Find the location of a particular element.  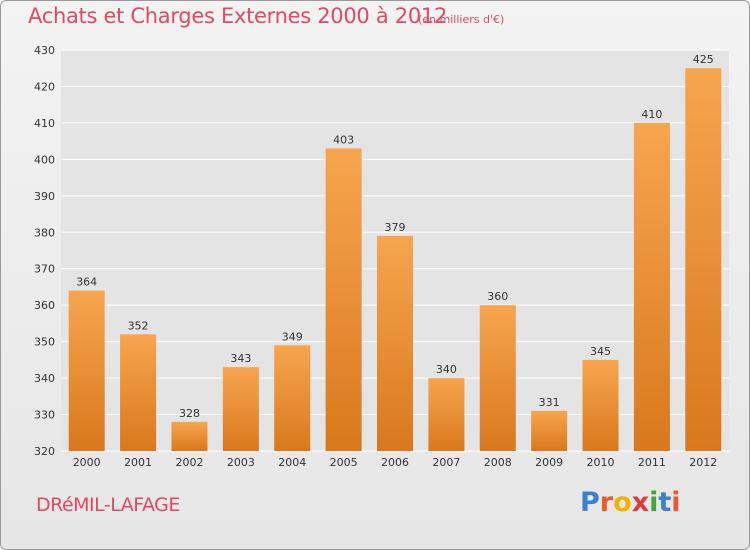

y-tick-label: 390 is located at coordinates (44, 196).